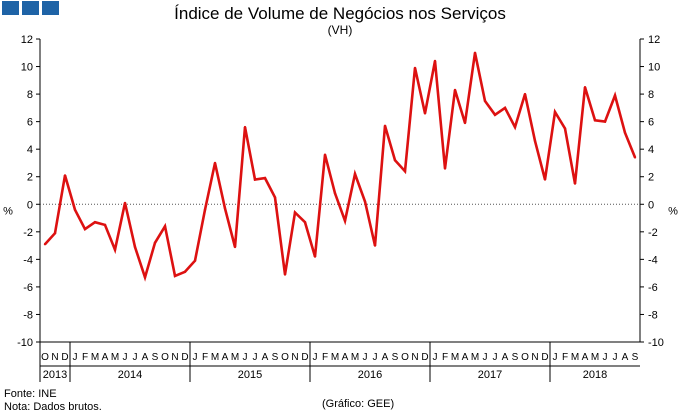 This screenshot has width=680, height=415. Describe the element at coordinates (651, 95) in the screenshot. I see `y-tick-label-right: 8` at that location.